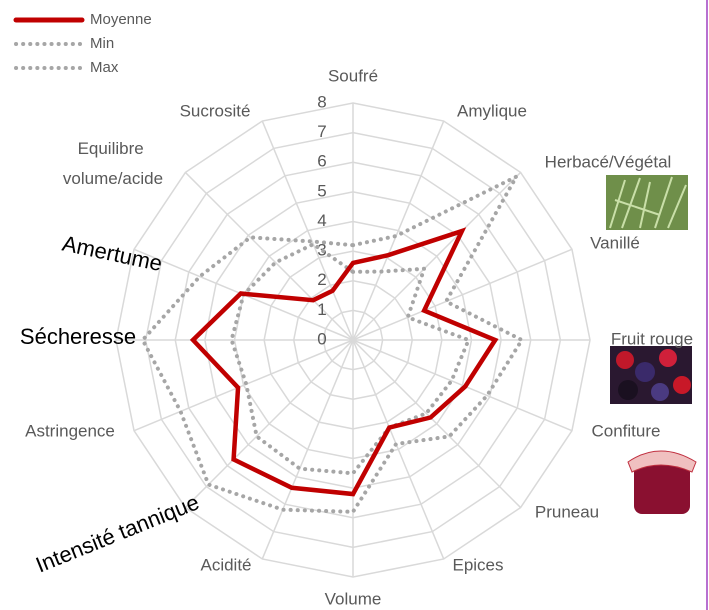 Image resolution: width=709 pixels, height=610 pixels. I want to click on legend-label: Max, so click(104, 67).